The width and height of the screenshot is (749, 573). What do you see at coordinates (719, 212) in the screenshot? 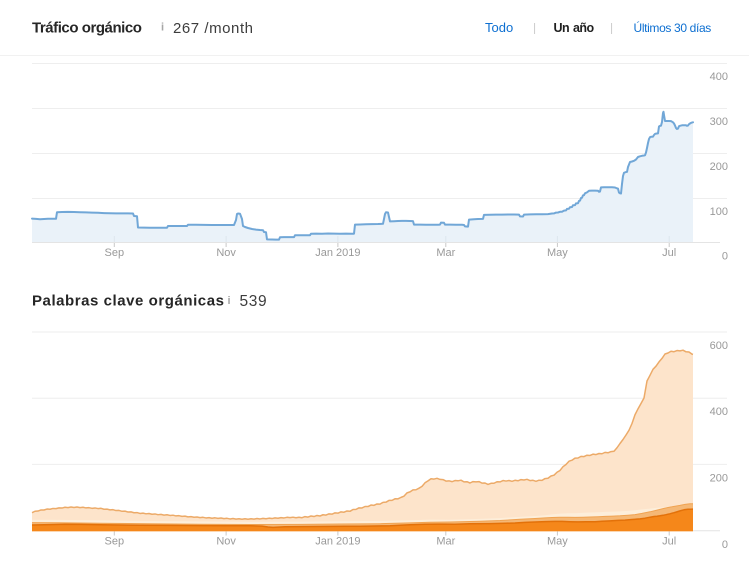
I see `svg-text: 100` at bounding box center [719, 212].